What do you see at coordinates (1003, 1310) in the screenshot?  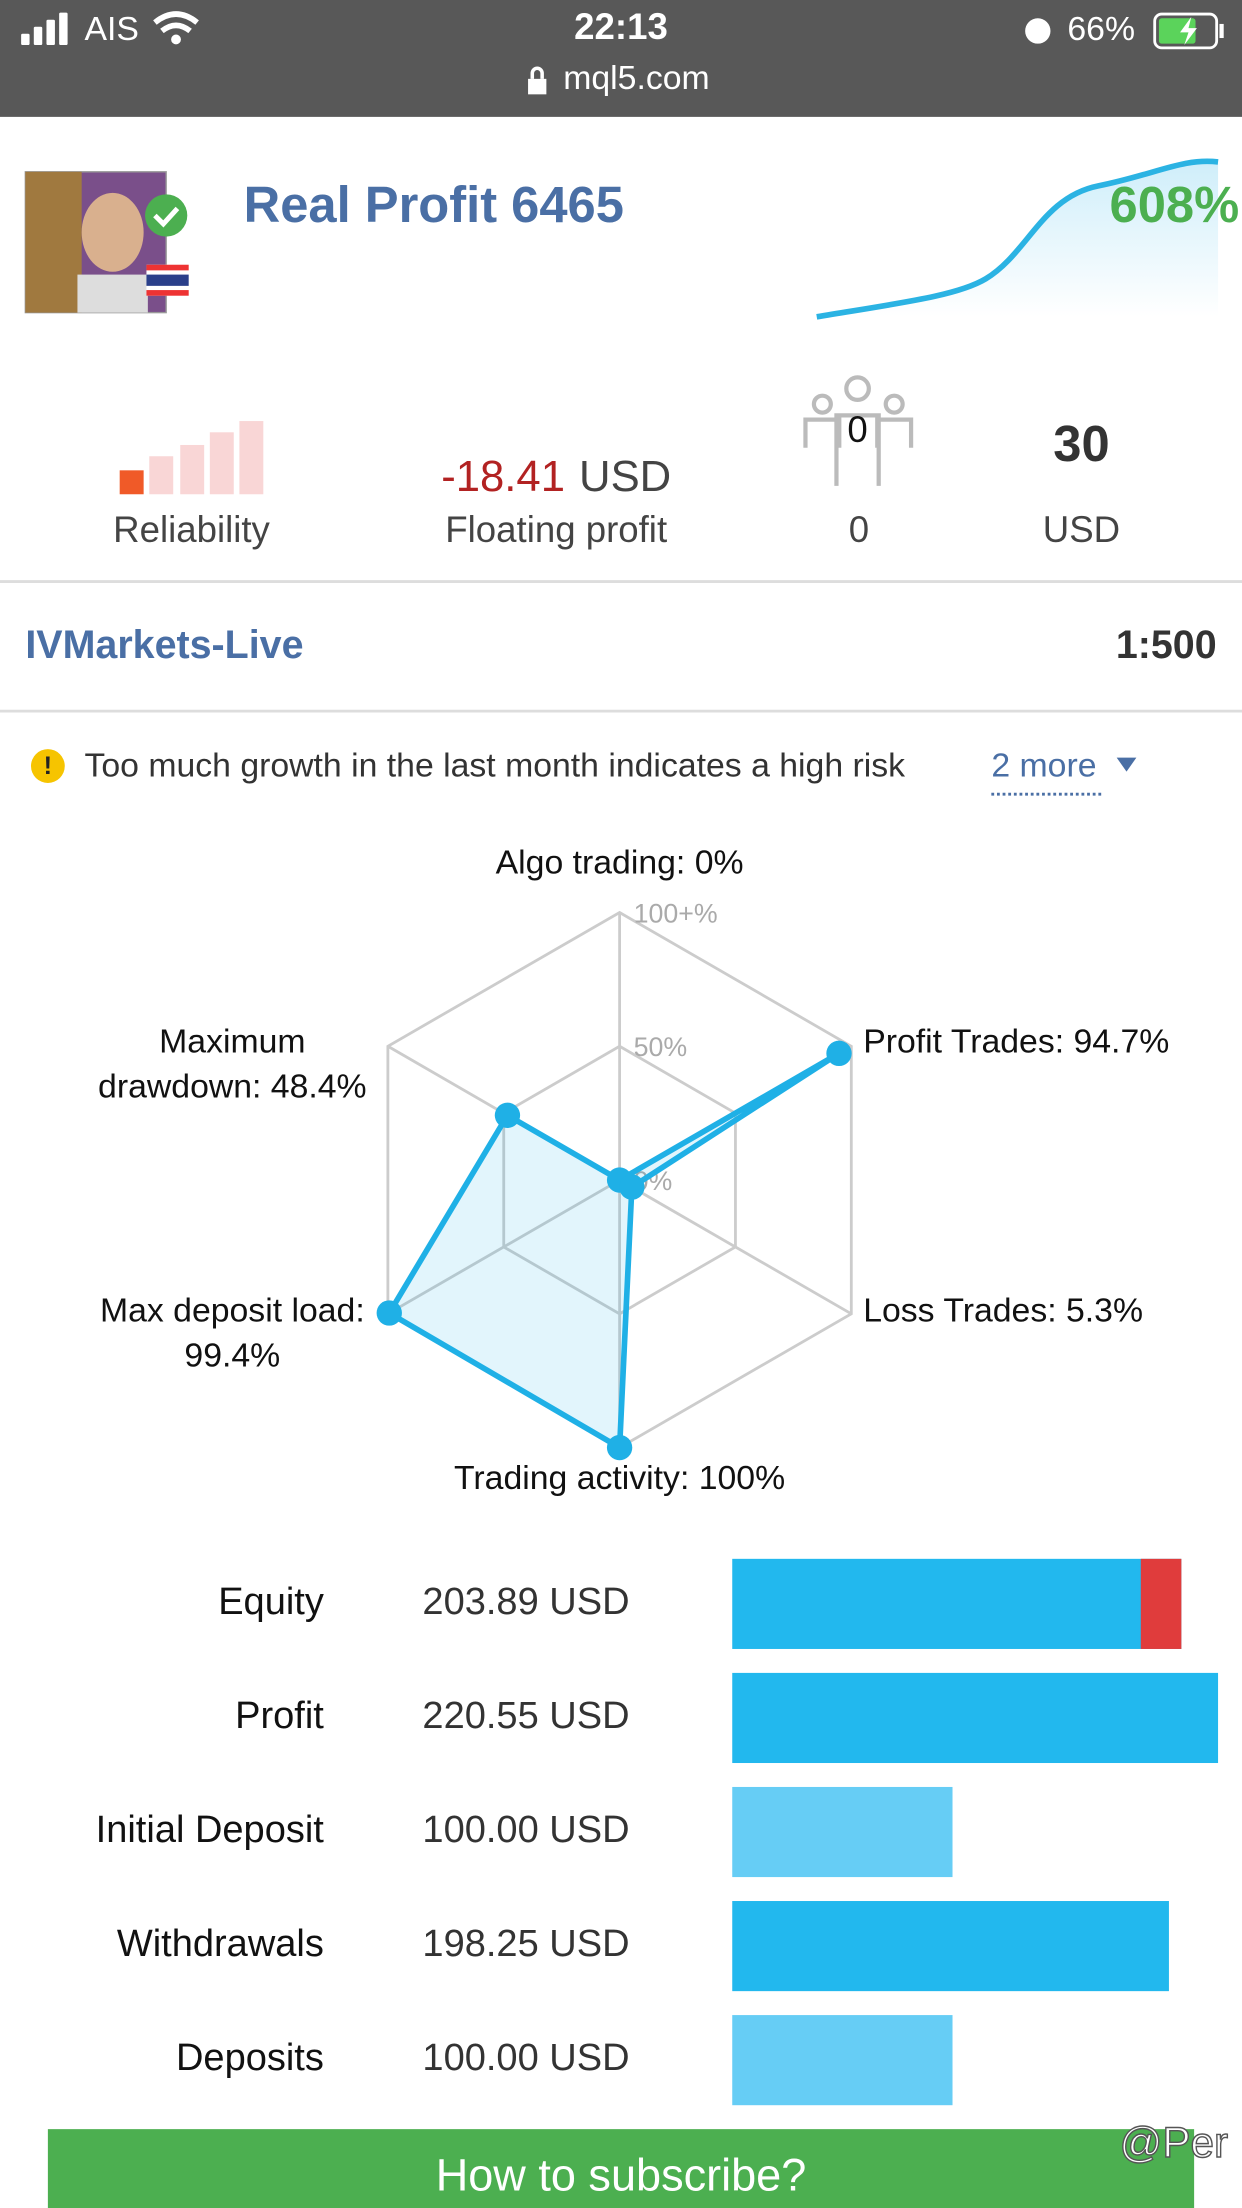 I see `axis-label: Loss Trades: 5.3%` at bounding box center [1003, 1310].